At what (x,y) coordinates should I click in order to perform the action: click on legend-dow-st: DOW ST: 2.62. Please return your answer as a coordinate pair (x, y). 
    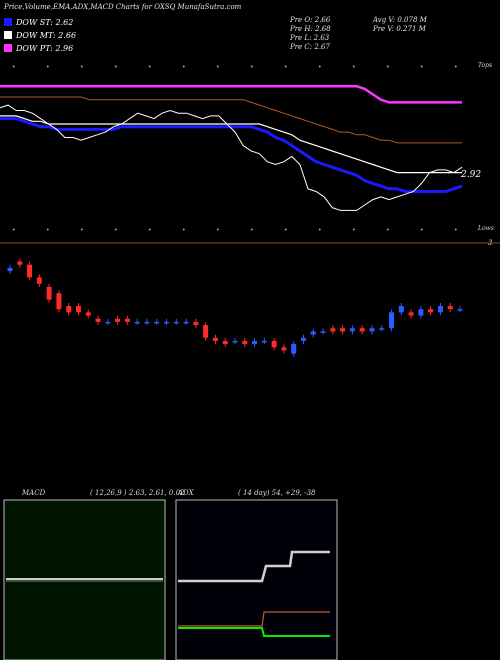
    Looking at the image, I should click on (38, 22).